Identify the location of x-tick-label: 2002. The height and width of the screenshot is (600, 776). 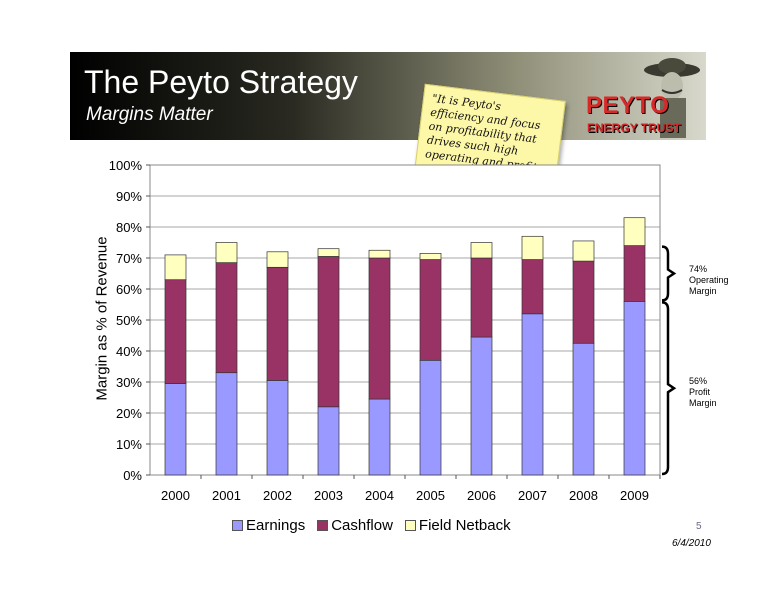
(277, 495).